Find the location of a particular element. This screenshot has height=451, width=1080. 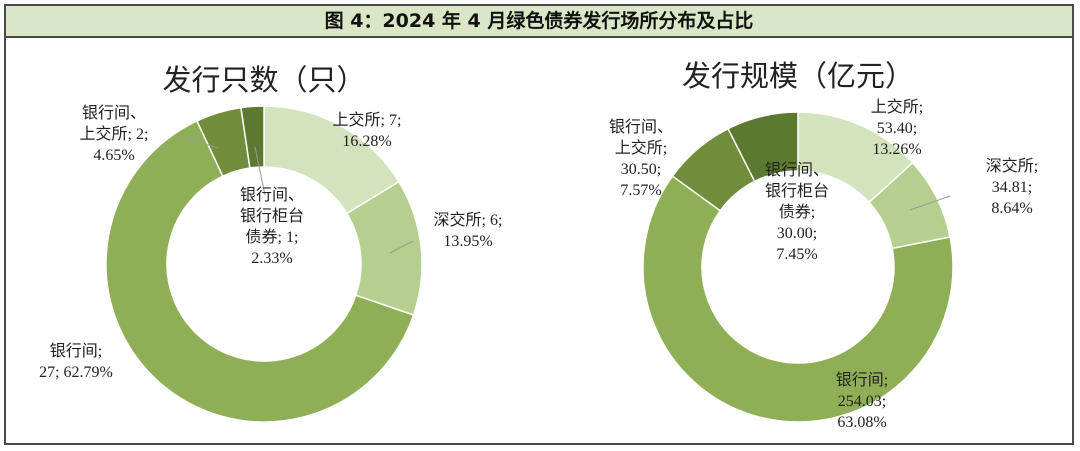

chart-1-label-1: 上交所; 7; 16.28% is located at coordinates (367, 130).